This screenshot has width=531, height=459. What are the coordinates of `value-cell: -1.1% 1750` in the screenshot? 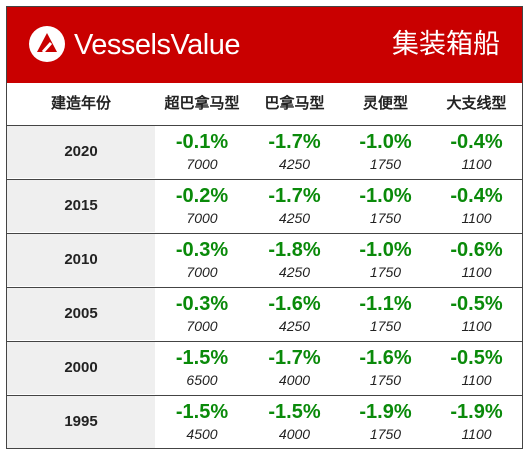 It's located at (385, 314).